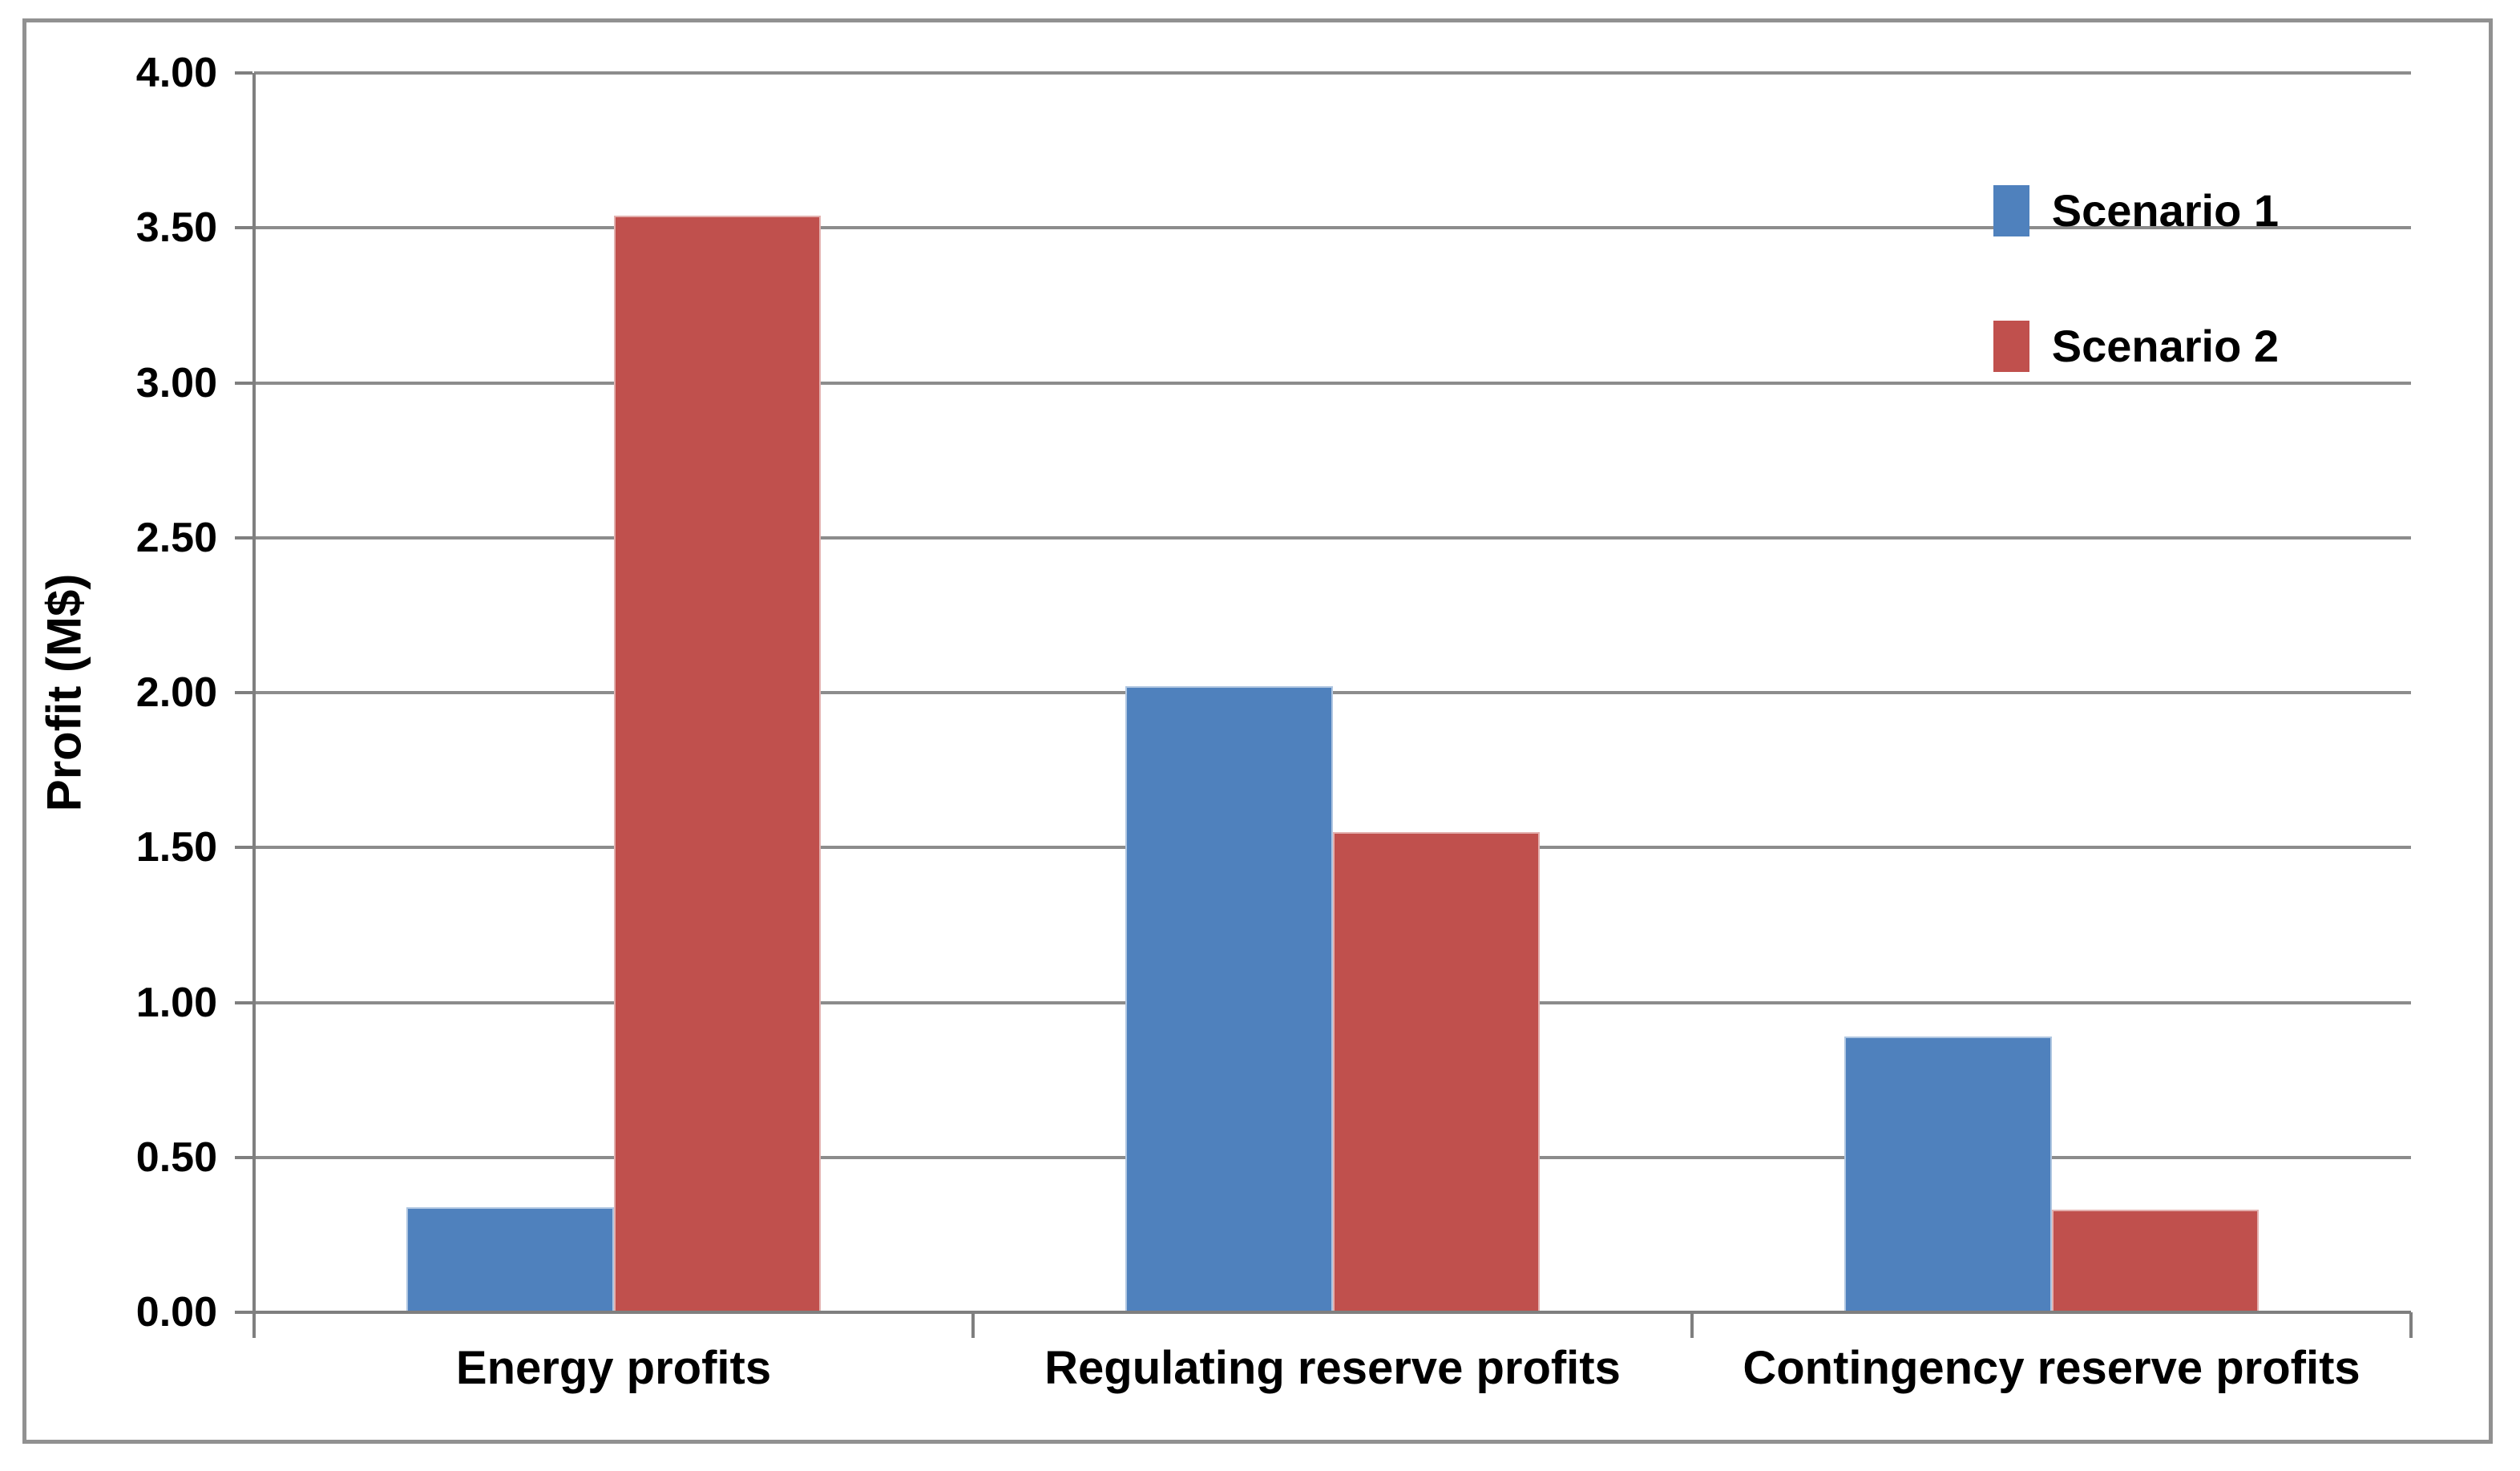 This screenshot has width=2520, height=1471. Describe the element at coordinates (176, 537) in the screenshot. I see `y-tick-label: 2.50` at that location.